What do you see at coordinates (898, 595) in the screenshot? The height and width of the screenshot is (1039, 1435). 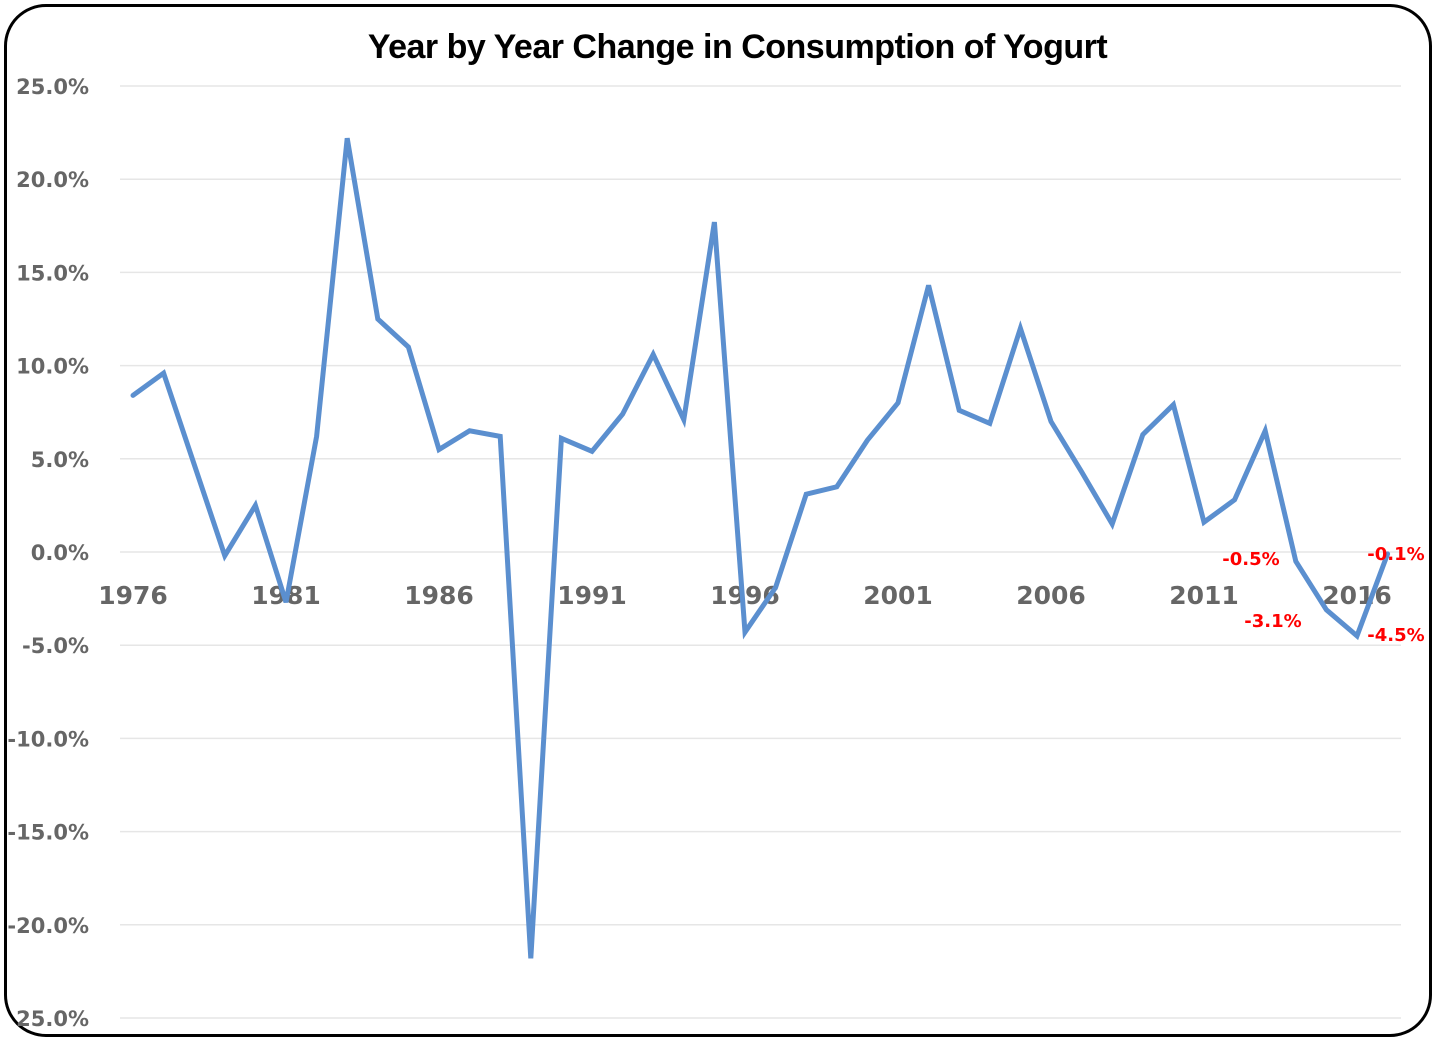 I see `x-tick-label: 2001` at bounding box center [898, 595].